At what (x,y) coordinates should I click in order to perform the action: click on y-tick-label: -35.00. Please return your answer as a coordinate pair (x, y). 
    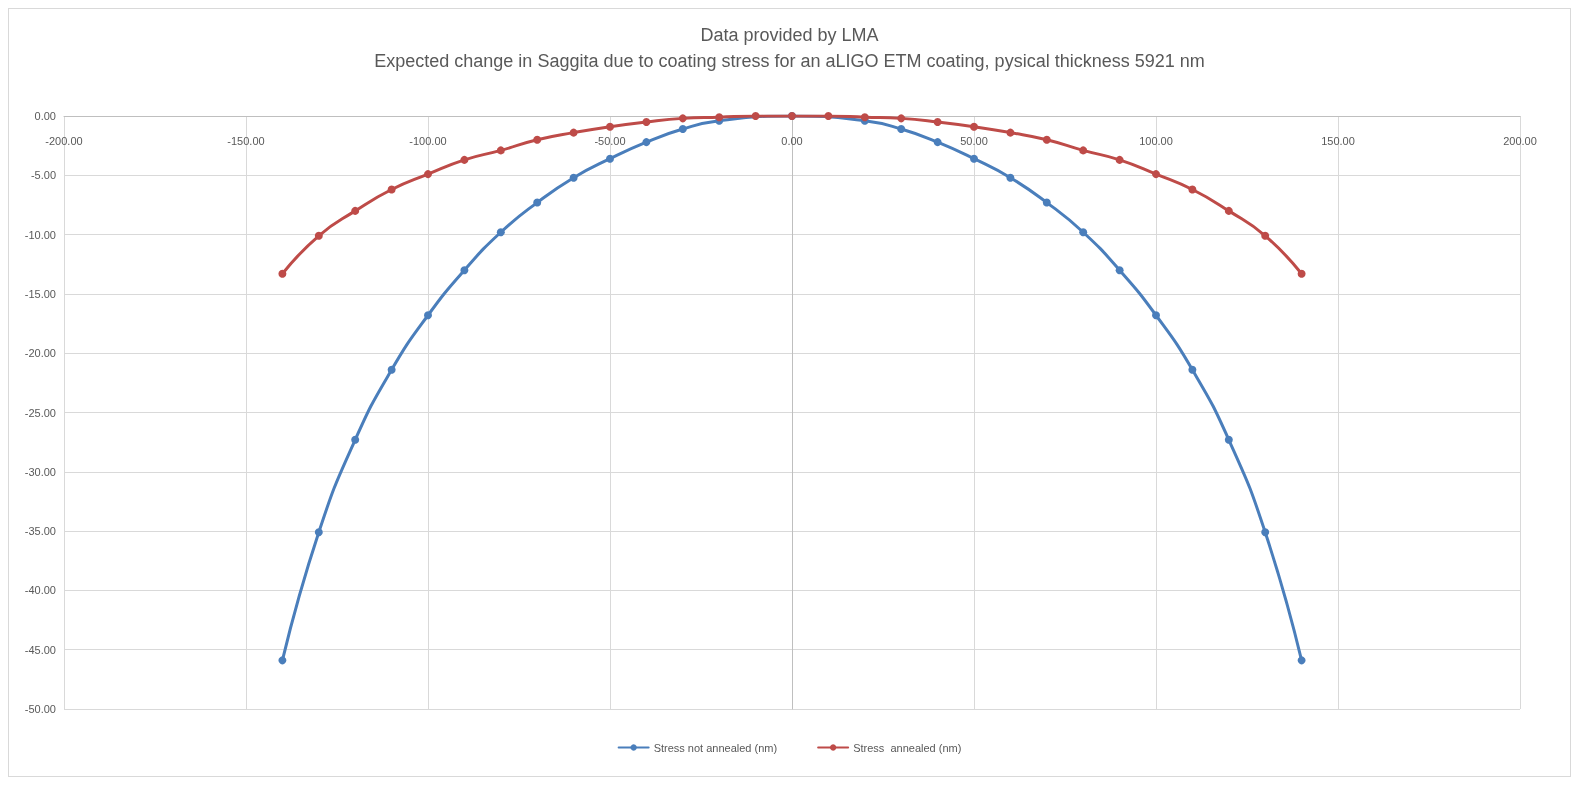
    Looking at the image, I should click on (40, 531).